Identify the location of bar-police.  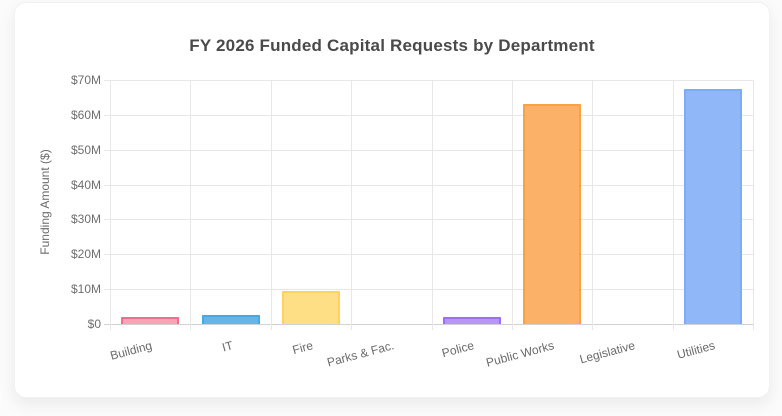
(472, 320).